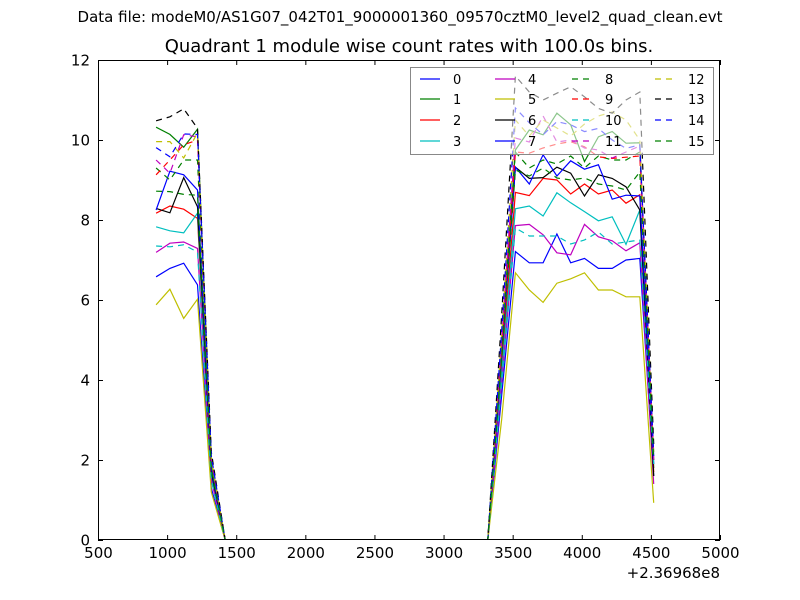  Describe the element at coordinates (720, 553) in the screenshot. I see `x-tick-label: 5000` at that location.